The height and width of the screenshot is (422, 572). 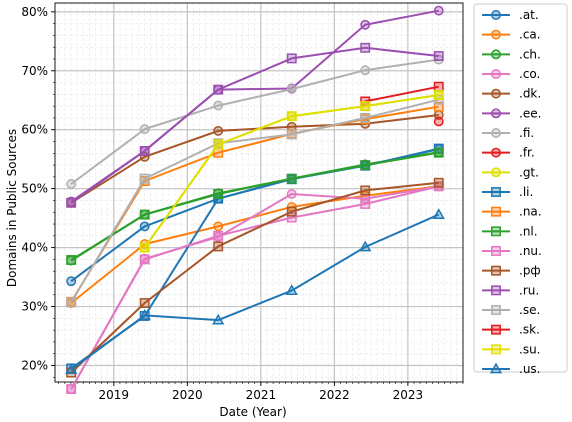 I want to click on legend-item: .nl., so click(x=510, y=231).